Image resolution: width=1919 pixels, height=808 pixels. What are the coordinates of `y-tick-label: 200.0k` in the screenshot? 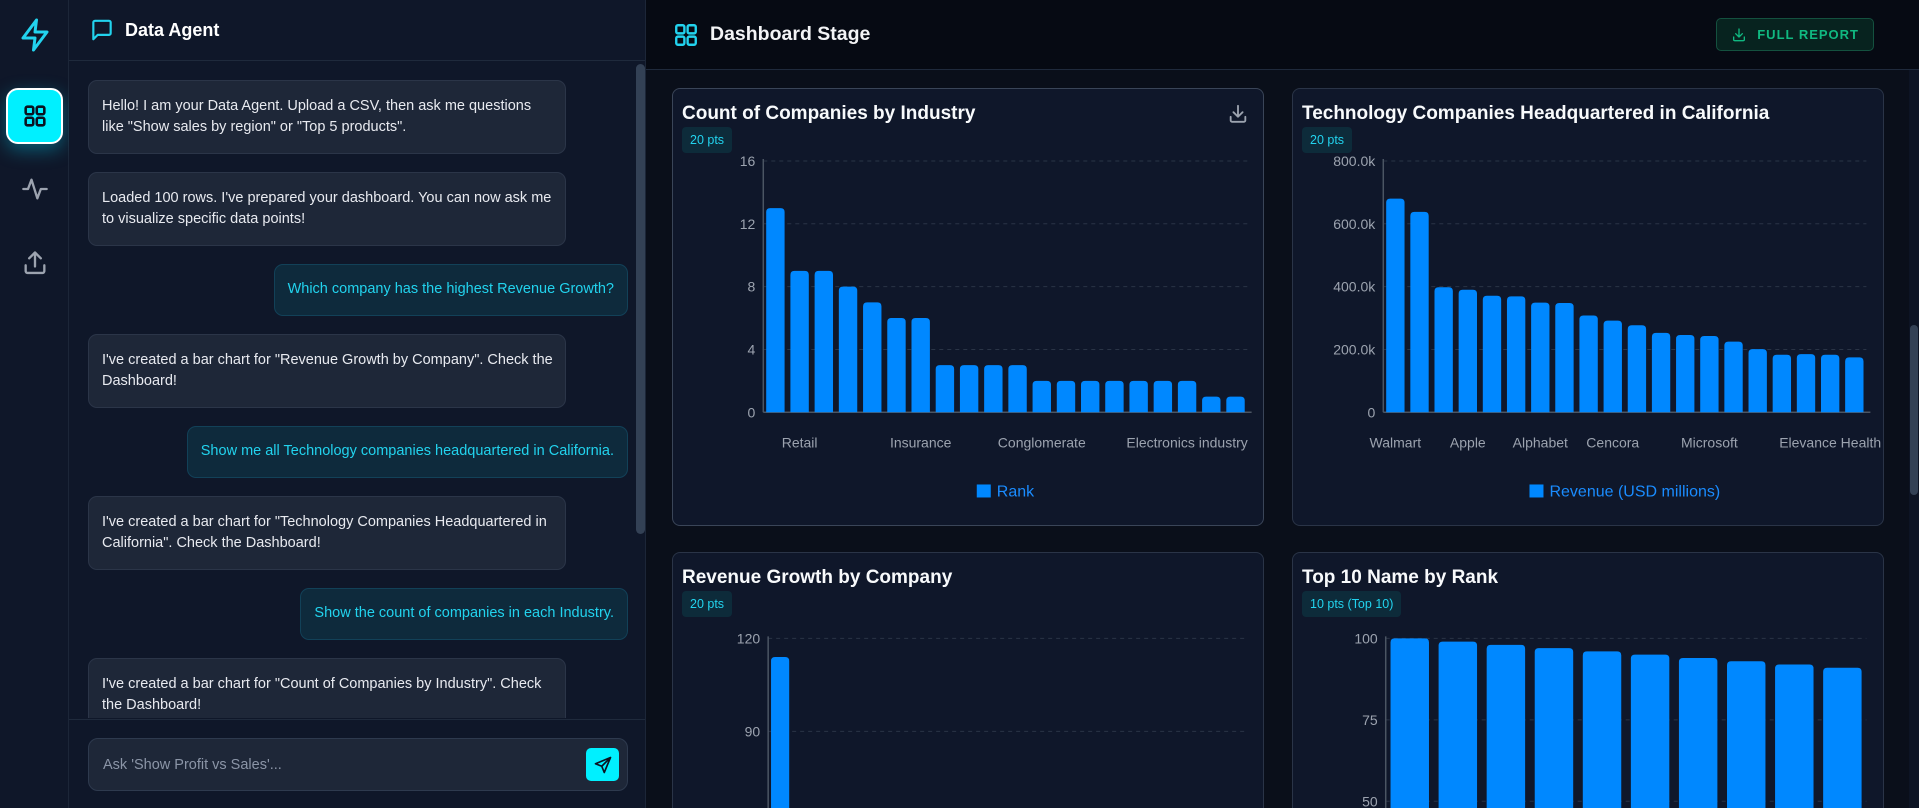 It's located at (1354, 349).